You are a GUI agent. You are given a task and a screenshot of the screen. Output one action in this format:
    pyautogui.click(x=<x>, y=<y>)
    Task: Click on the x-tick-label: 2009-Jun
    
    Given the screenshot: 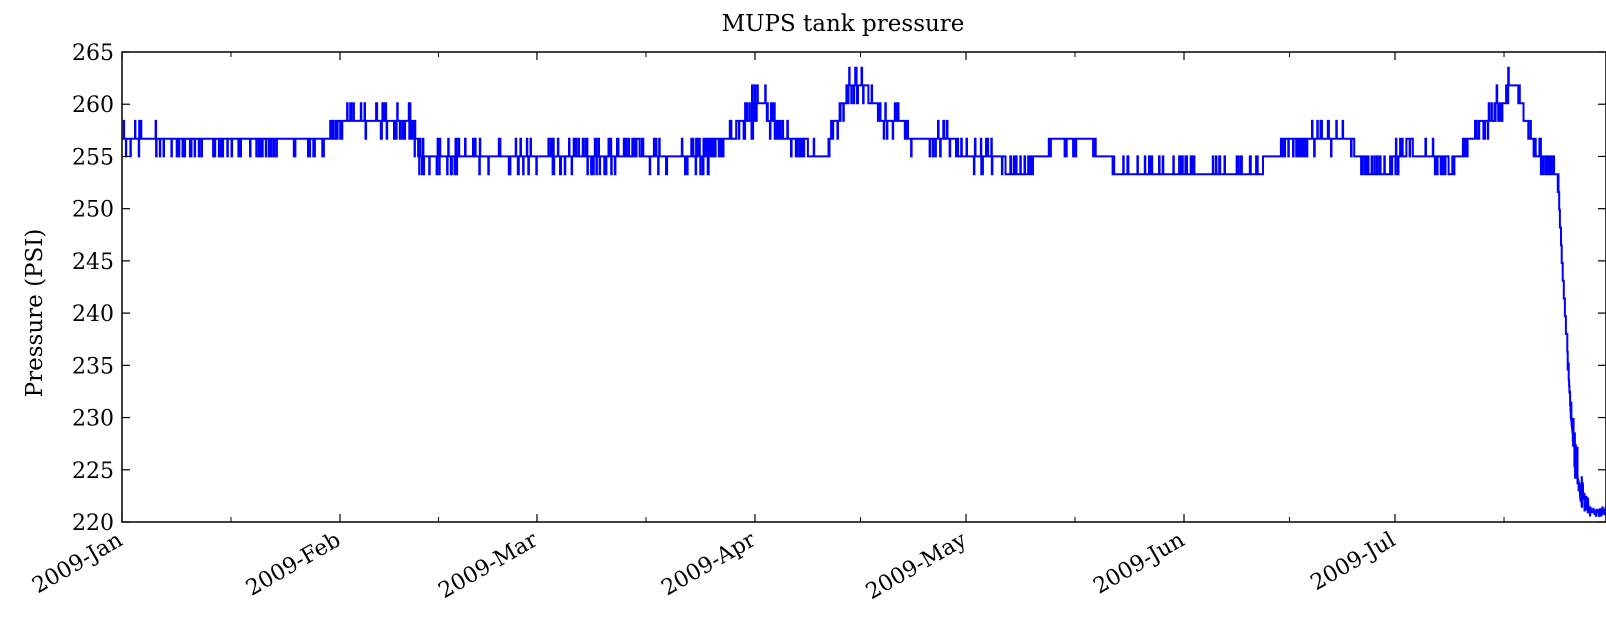 What is the action you would take?
    pyautogui.click(x=1139, y=564)
    